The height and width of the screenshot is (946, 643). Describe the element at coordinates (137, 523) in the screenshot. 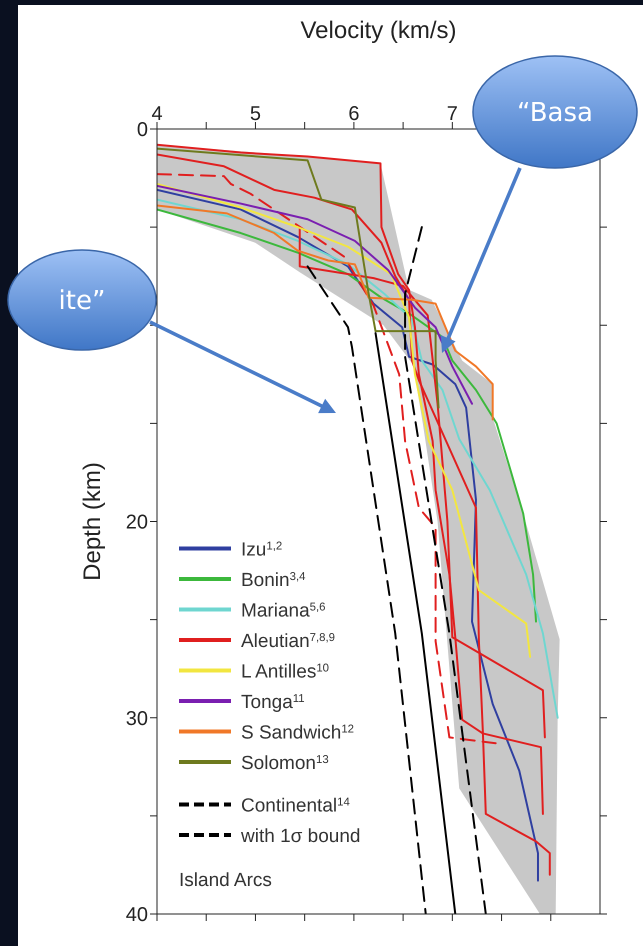

I see `y-tick-label: 20` at that location.